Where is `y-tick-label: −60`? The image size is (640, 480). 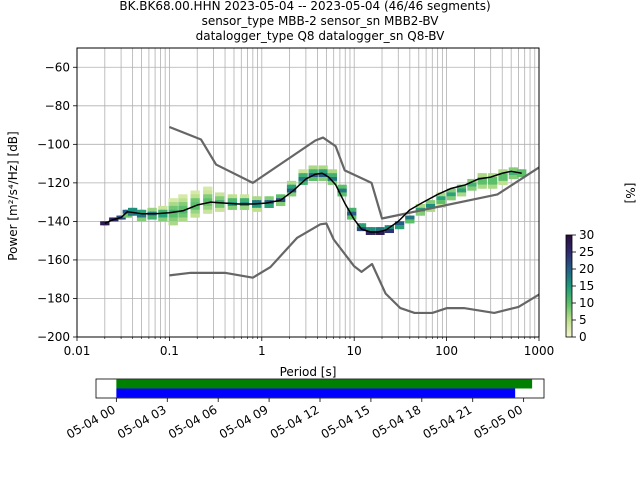 y-tick-label: −60 is located at coordinates (57, 67).